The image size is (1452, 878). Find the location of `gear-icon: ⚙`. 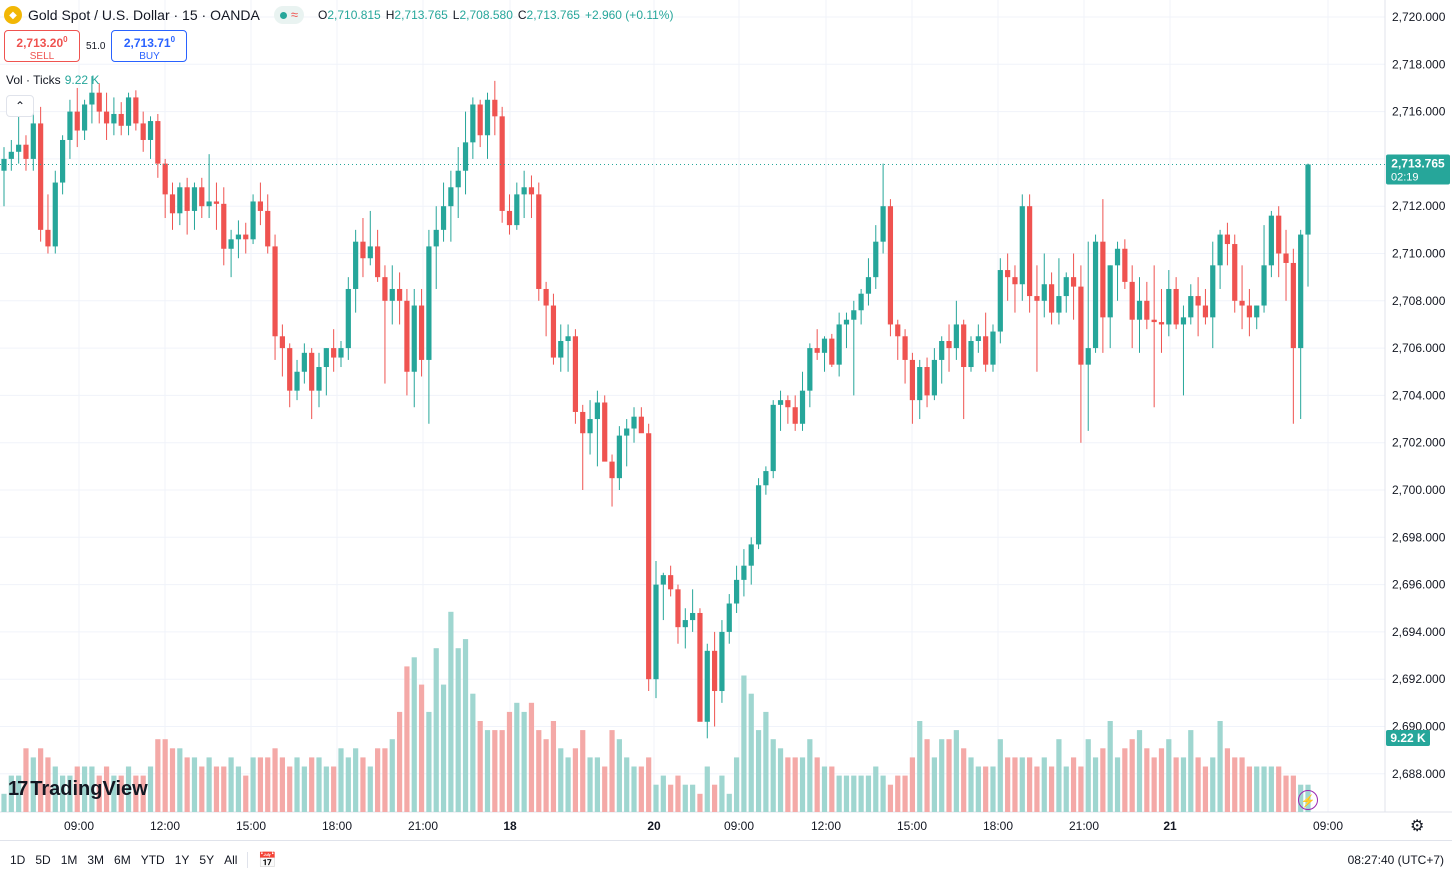

gear-icon: ⚙ is located at coordinates (1417, 826).